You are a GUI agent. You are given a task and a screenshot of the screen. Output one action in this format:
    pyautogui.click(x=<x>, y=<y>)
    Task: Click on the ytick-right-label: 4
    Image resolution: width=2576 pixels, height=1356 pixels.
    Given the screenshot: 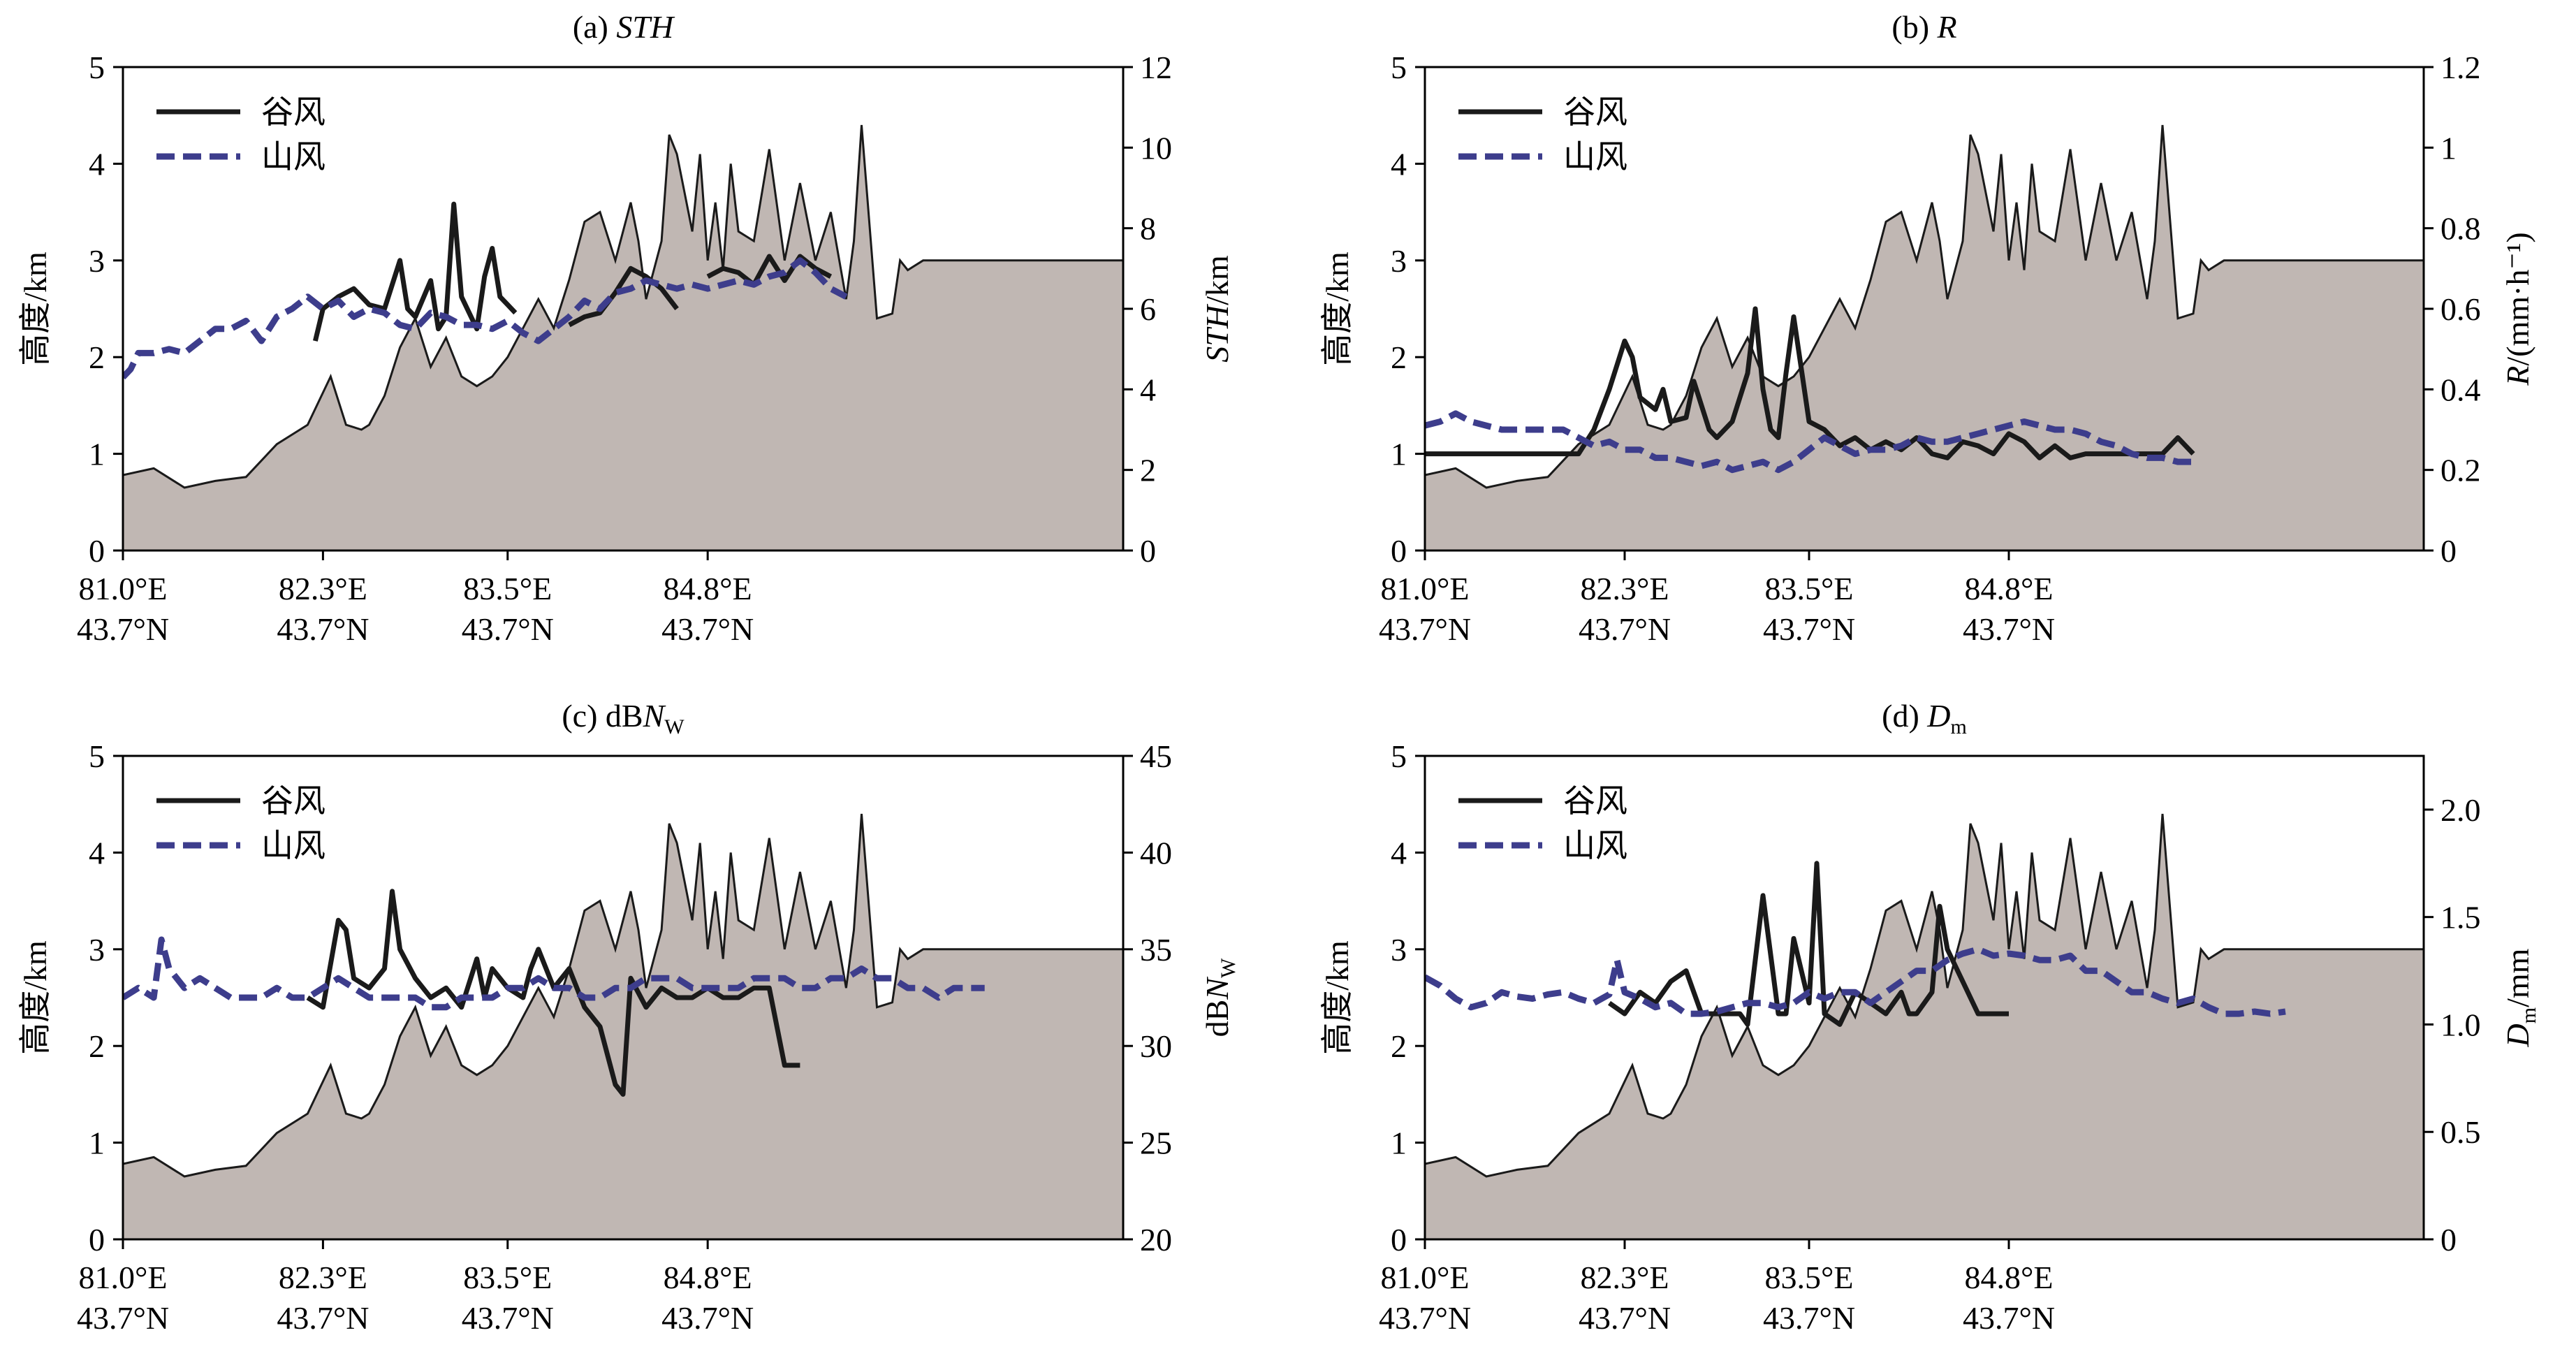 What is the action you would take?
    pyautogui.click(x=1148, y=389)
    